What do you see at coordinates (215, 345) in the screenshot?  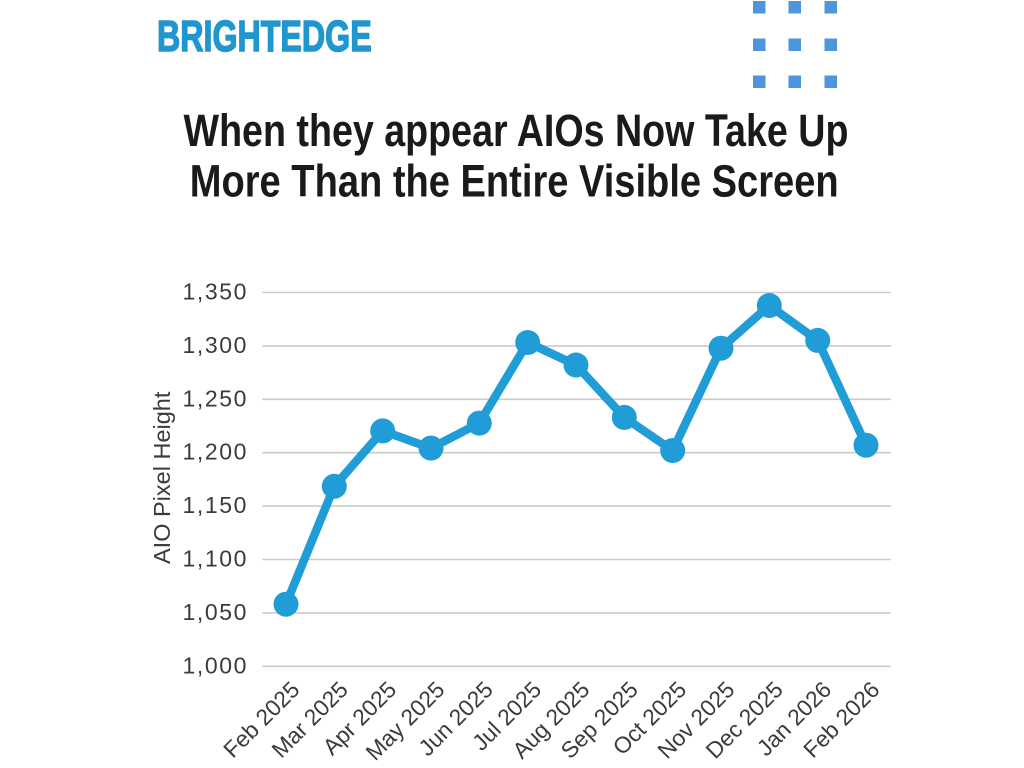 I see `svg-text: 1,300` at bounding box center [215, 345].